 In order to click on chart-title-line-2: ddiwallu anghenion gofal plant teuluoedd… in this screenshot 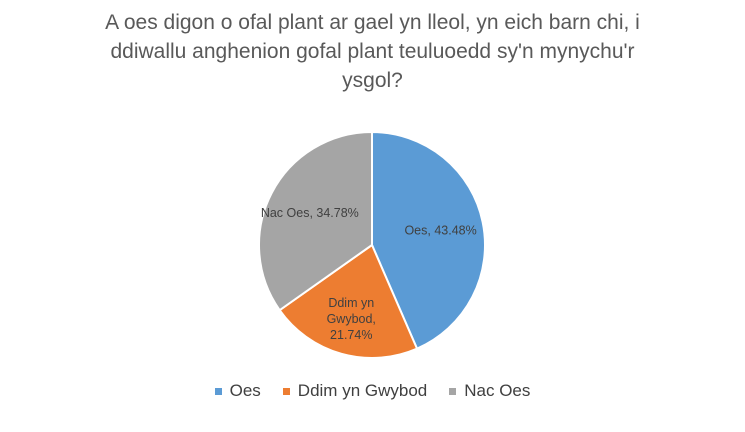, I will do `click(372, 51)`.